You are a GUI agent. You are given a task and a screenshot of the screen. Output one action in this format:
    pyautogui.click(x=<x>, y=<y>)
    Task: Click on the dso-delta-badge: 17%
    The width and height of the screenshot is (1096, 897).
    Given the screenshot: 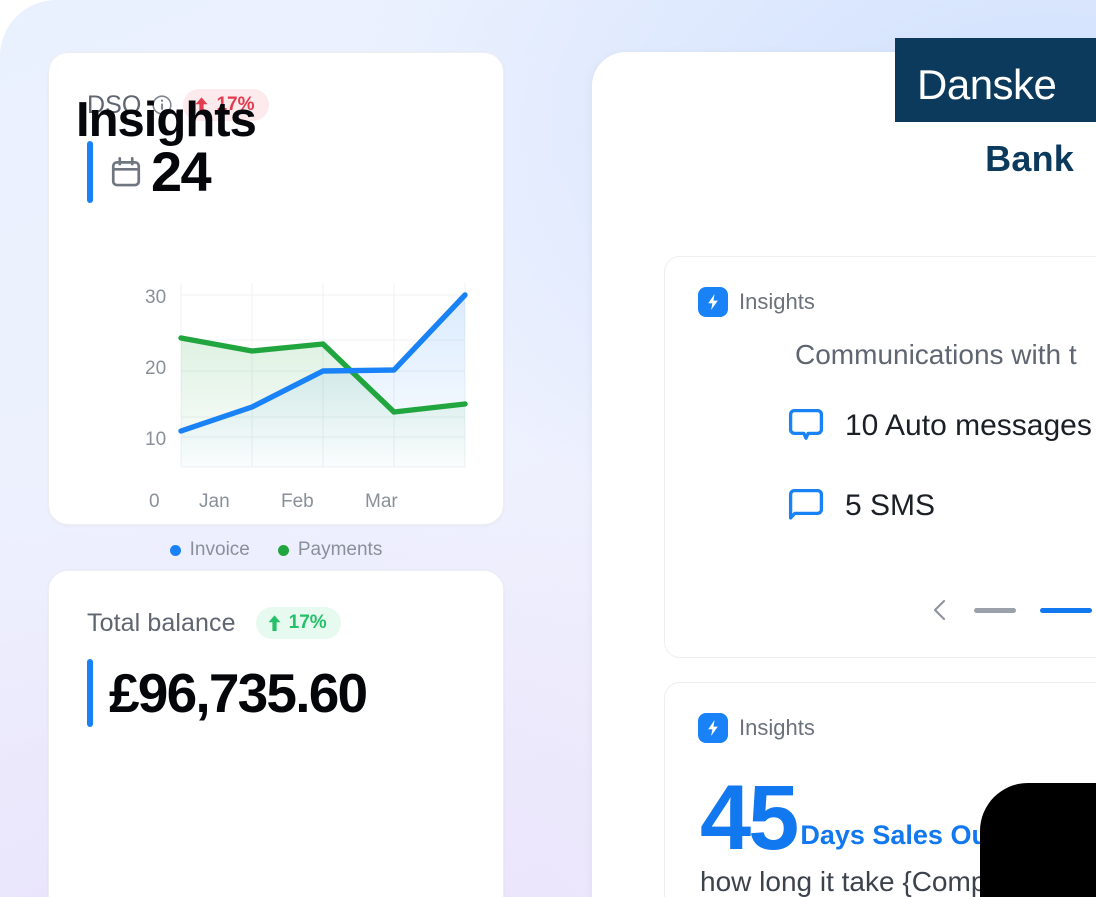 What is the action you would take?
    pyautogui.click(x=226, y=105)
    